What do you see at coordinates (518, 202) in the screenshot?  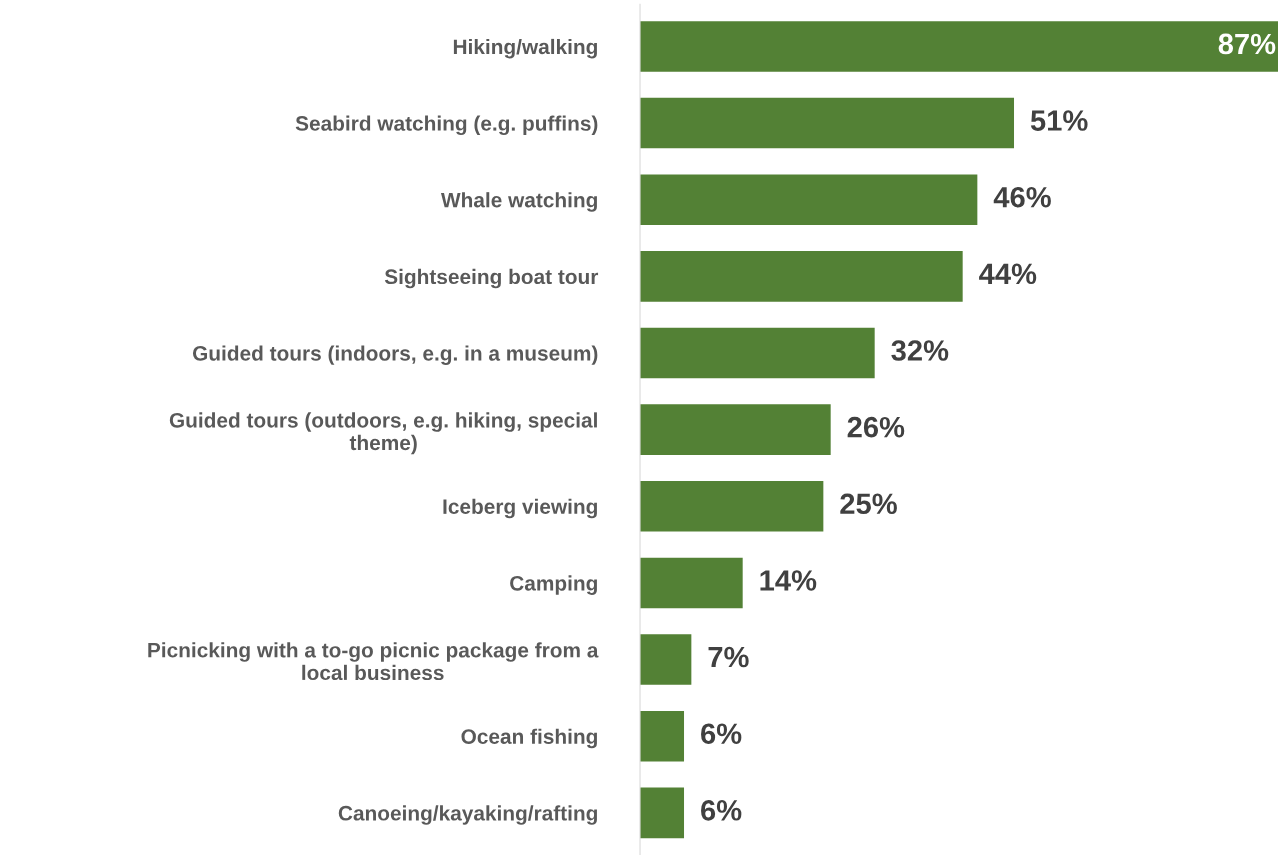 I see `y-tick-label: Whale watching` at bounding box center [518, 202].